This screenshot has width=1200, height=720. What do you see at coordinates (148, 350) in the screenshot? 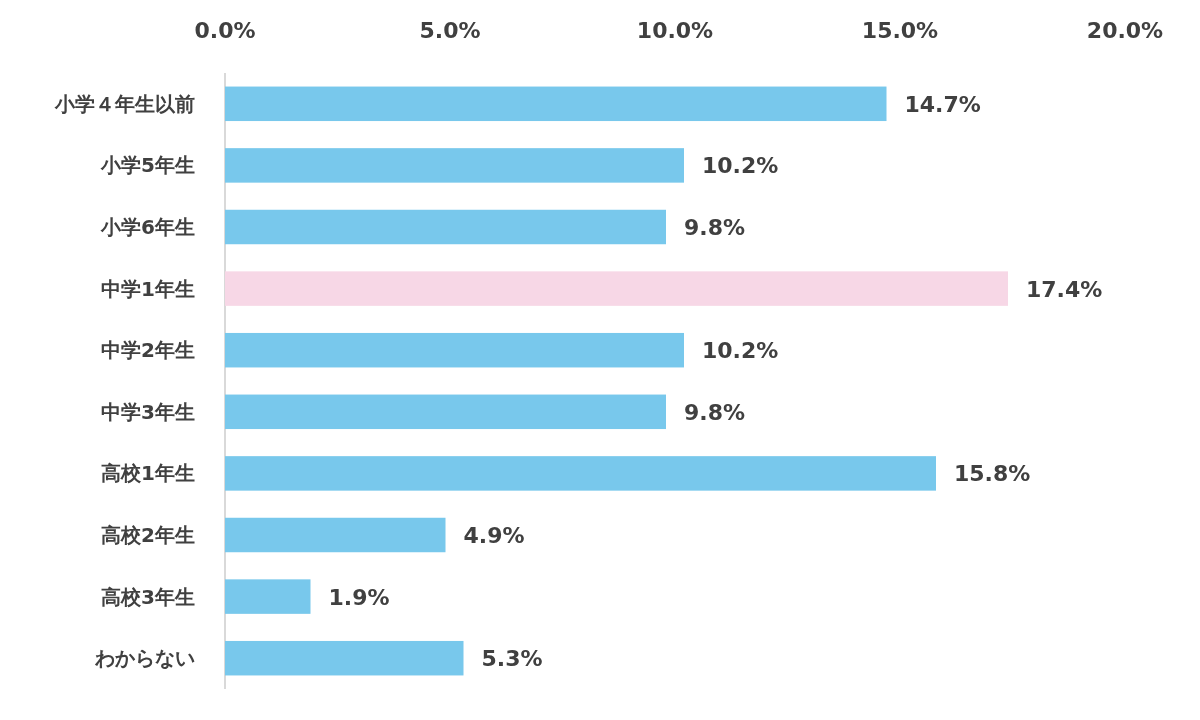
I see `y-tick-label: 中学2年生` at bounding box center [148, 350].